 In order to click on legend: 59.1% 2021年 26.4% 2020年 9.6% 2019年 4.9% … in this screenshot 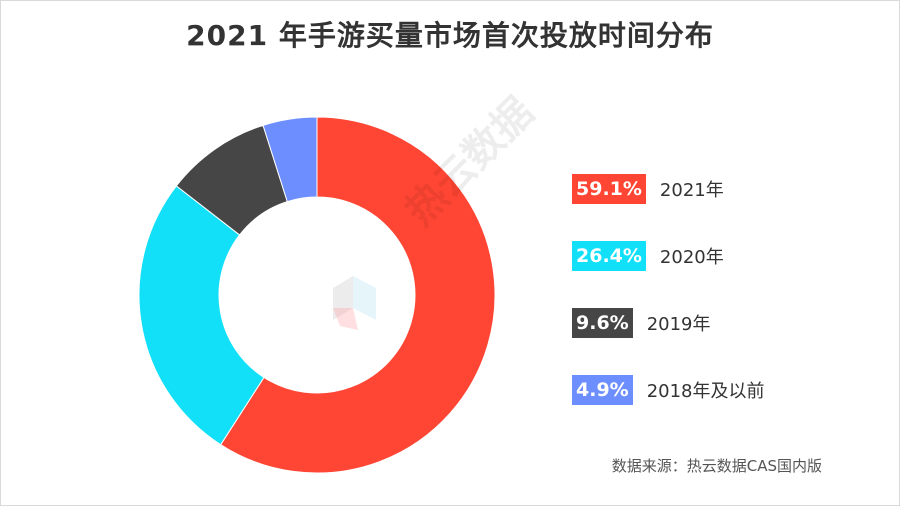, I will do `click(668, 306)`.